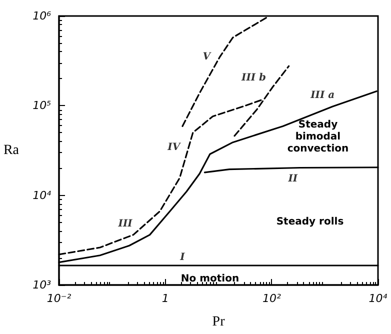 The image size is (391, 334). What do you see at coordinates (207, 57) in the screenshot?
I see `annotation: V` at bounding box center [207, 57].